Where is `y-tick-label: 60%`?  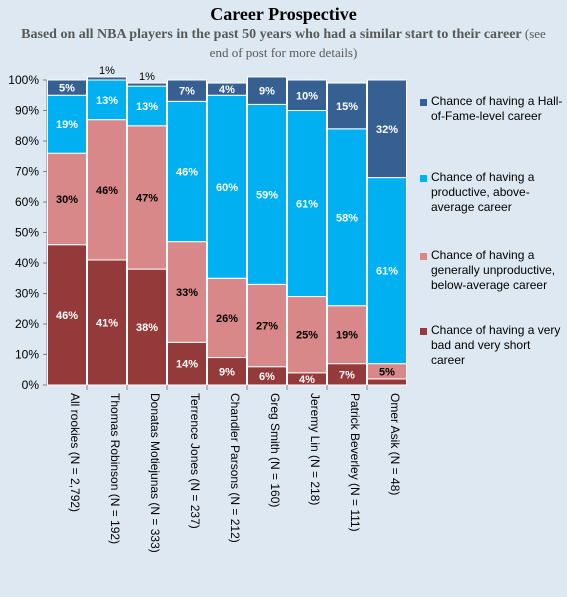
y-tick-label: 60% is located at coordinates (27, 202).